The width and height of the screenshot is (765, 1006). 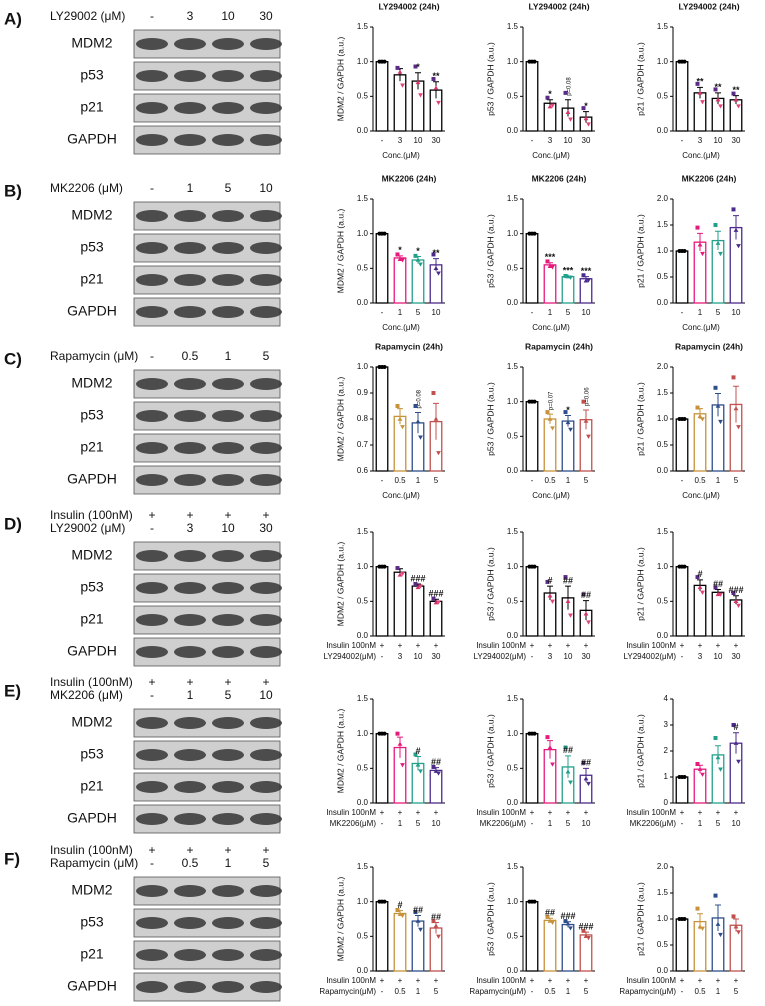 I want to click on y-tick-label: 0.8, so click(x=363, y=418).